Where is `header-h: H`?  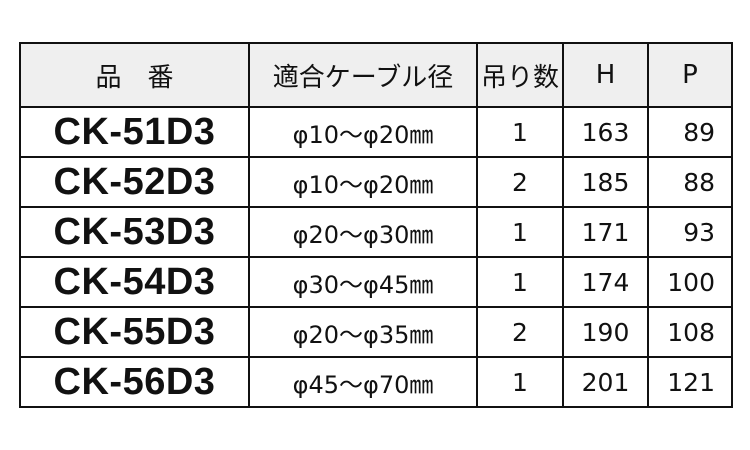
header-h: H is located at coordinates (605, 75).